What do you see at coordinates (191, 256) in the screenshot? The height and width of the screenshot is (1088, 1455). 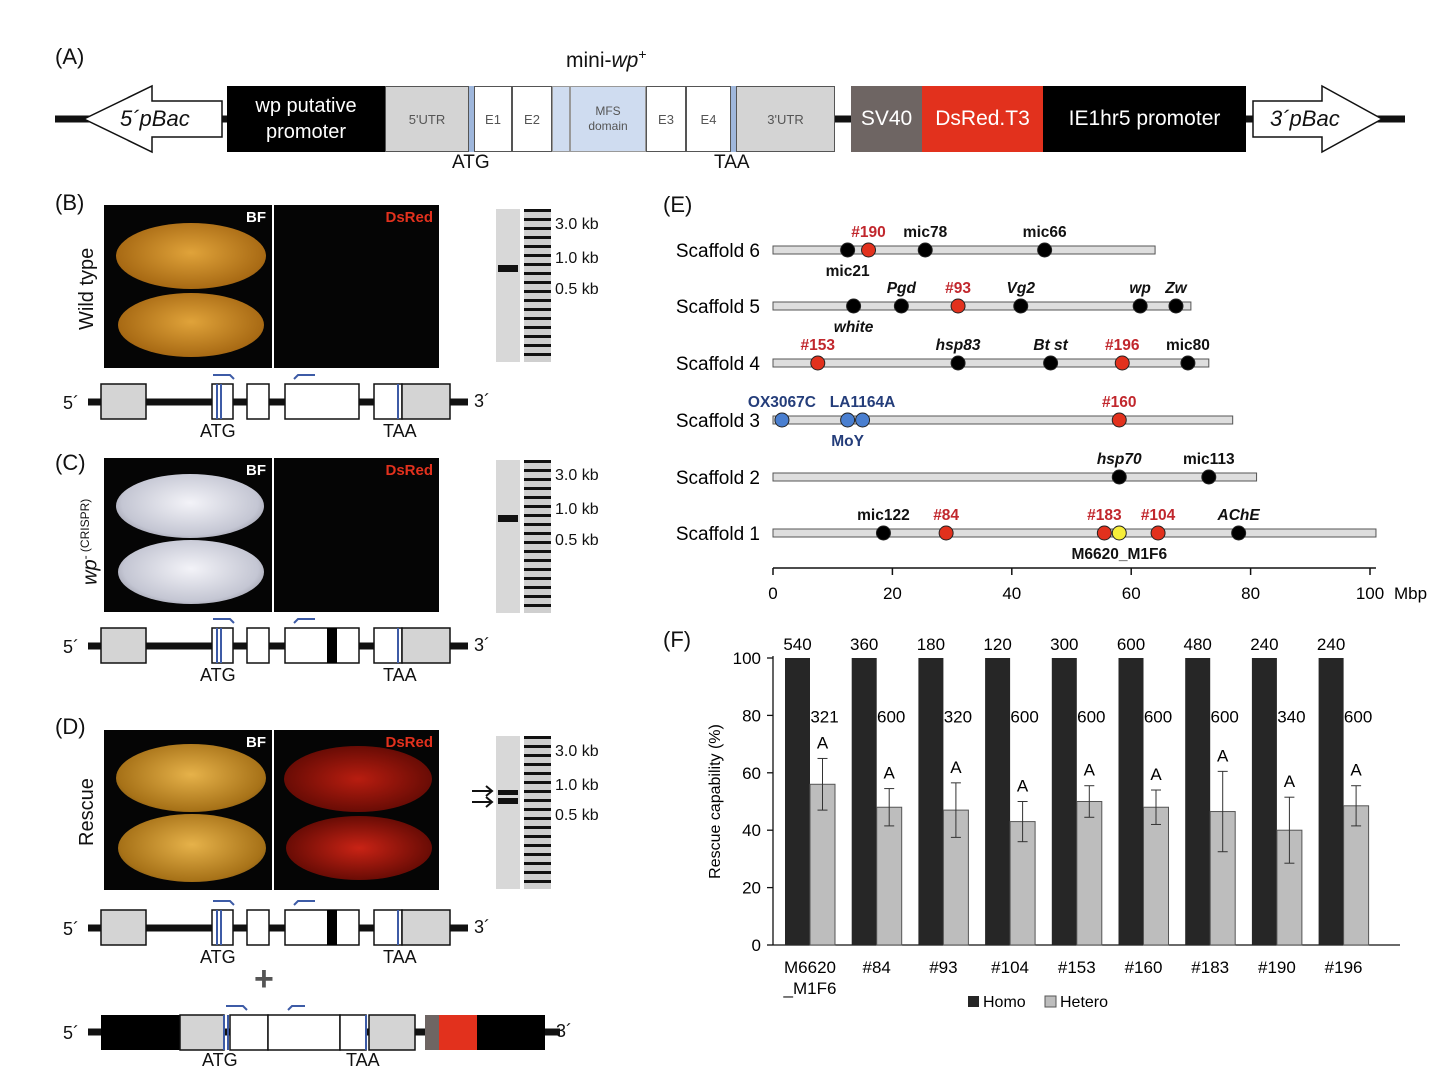 I see `wt-larva-top` at bounding box center [191, 256].